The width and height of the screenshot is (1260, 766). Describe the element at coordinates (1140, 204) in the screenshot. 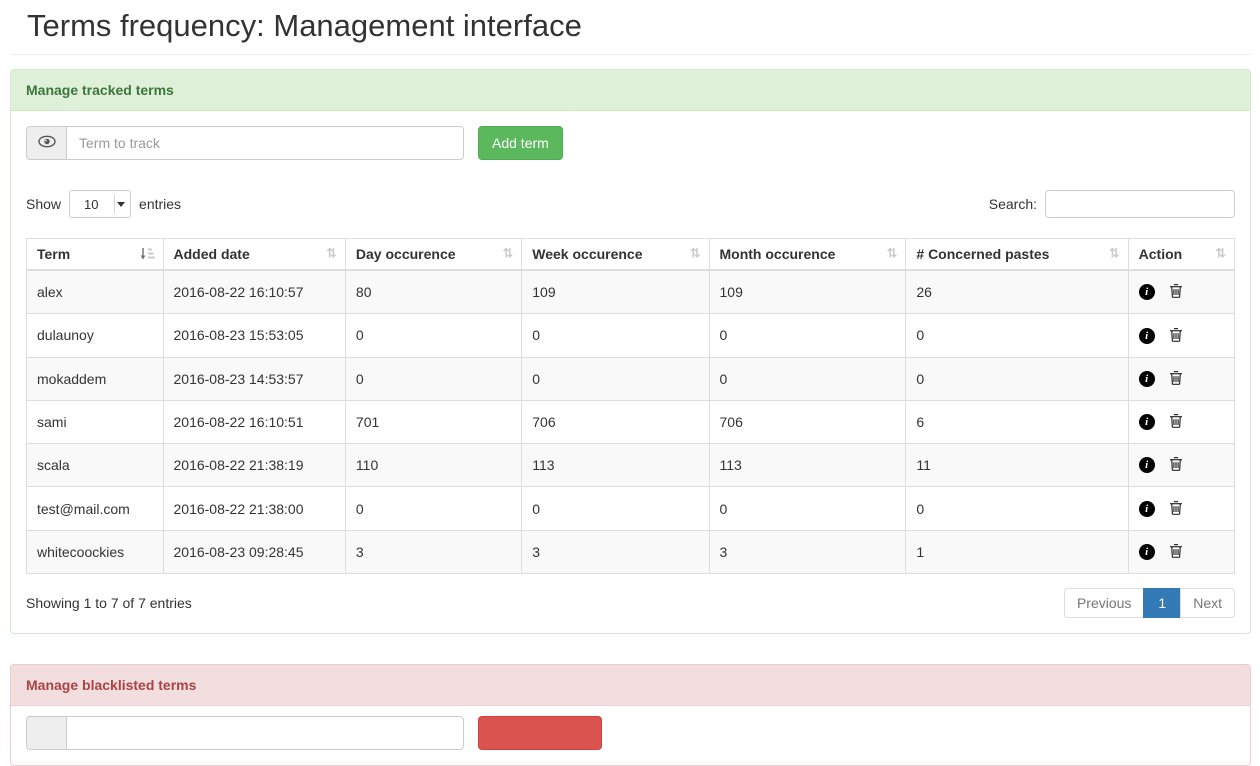

I see `search-input` at that location.